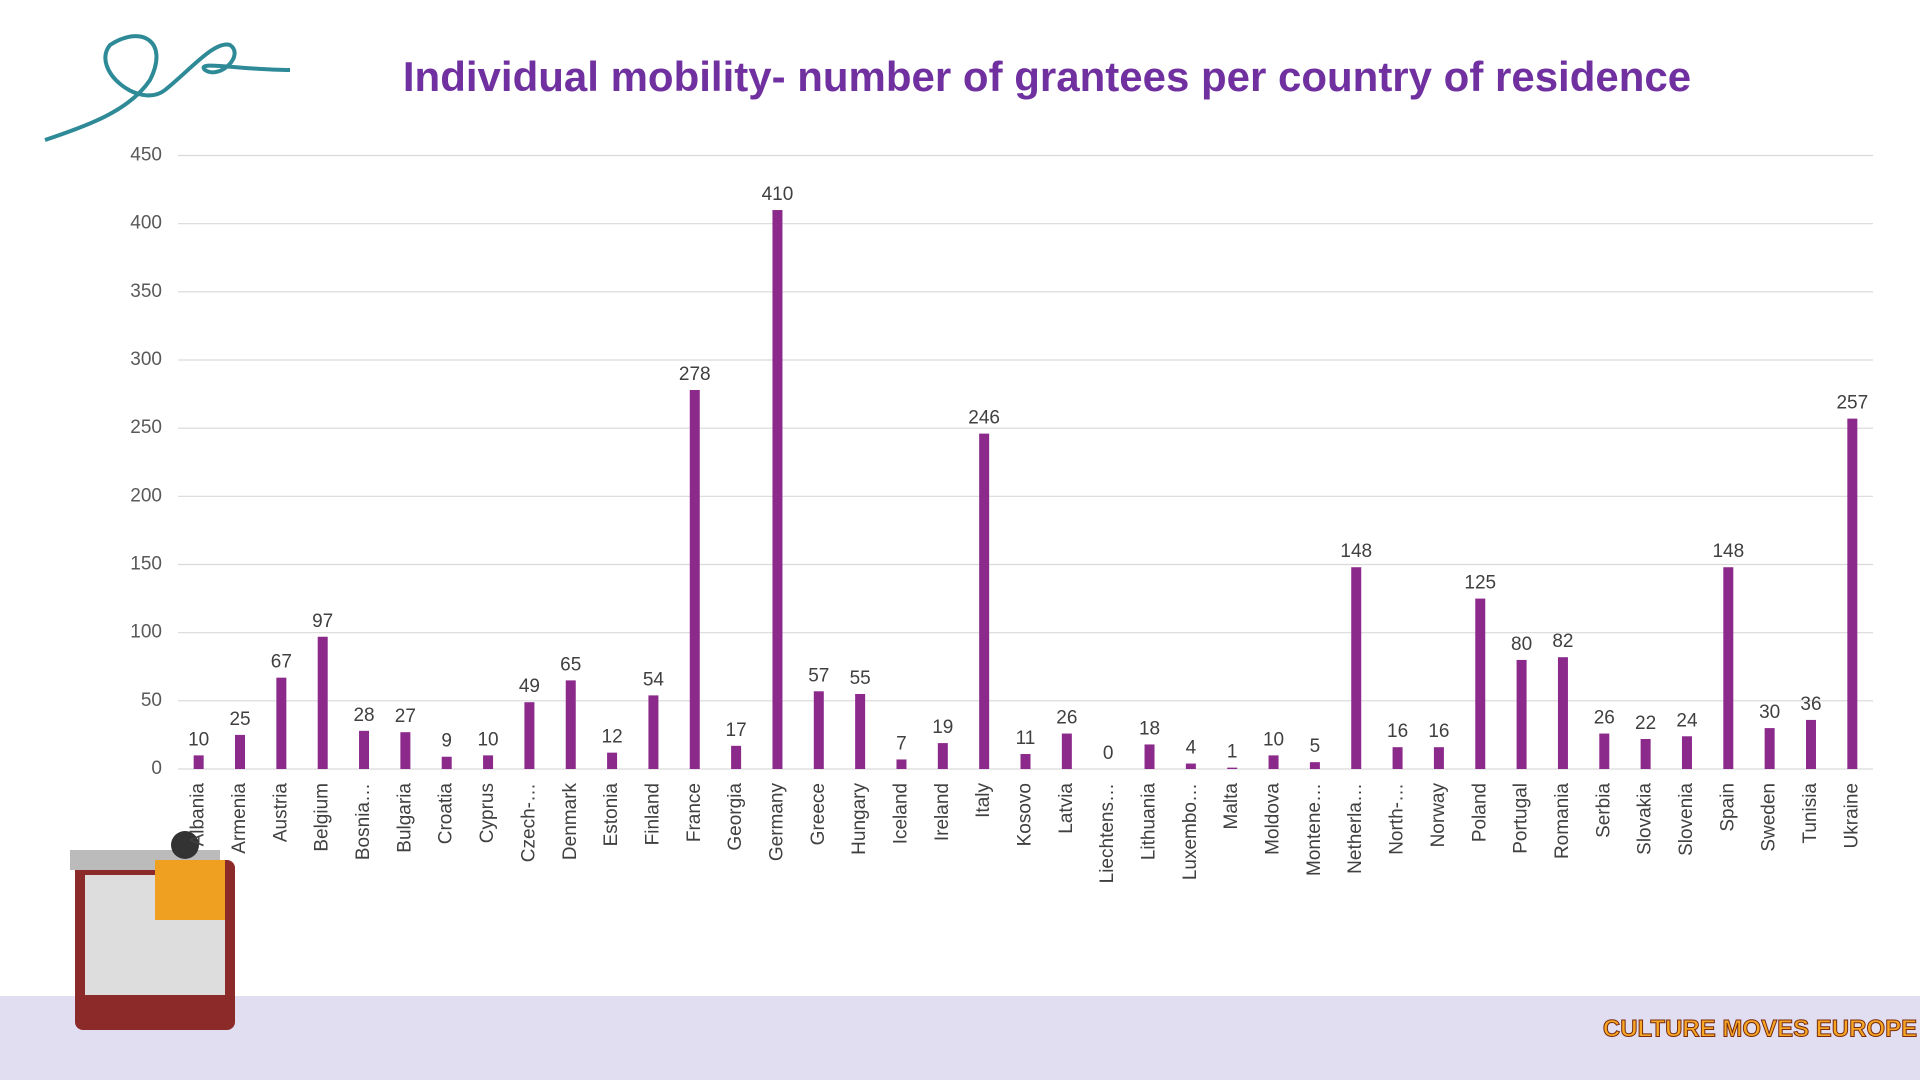 This screenshot has width=1920, height=1080. What do you see at coordinates (529, 686) in the screenshot?
I see `data-label: 49` at bounding box center [529, 686].